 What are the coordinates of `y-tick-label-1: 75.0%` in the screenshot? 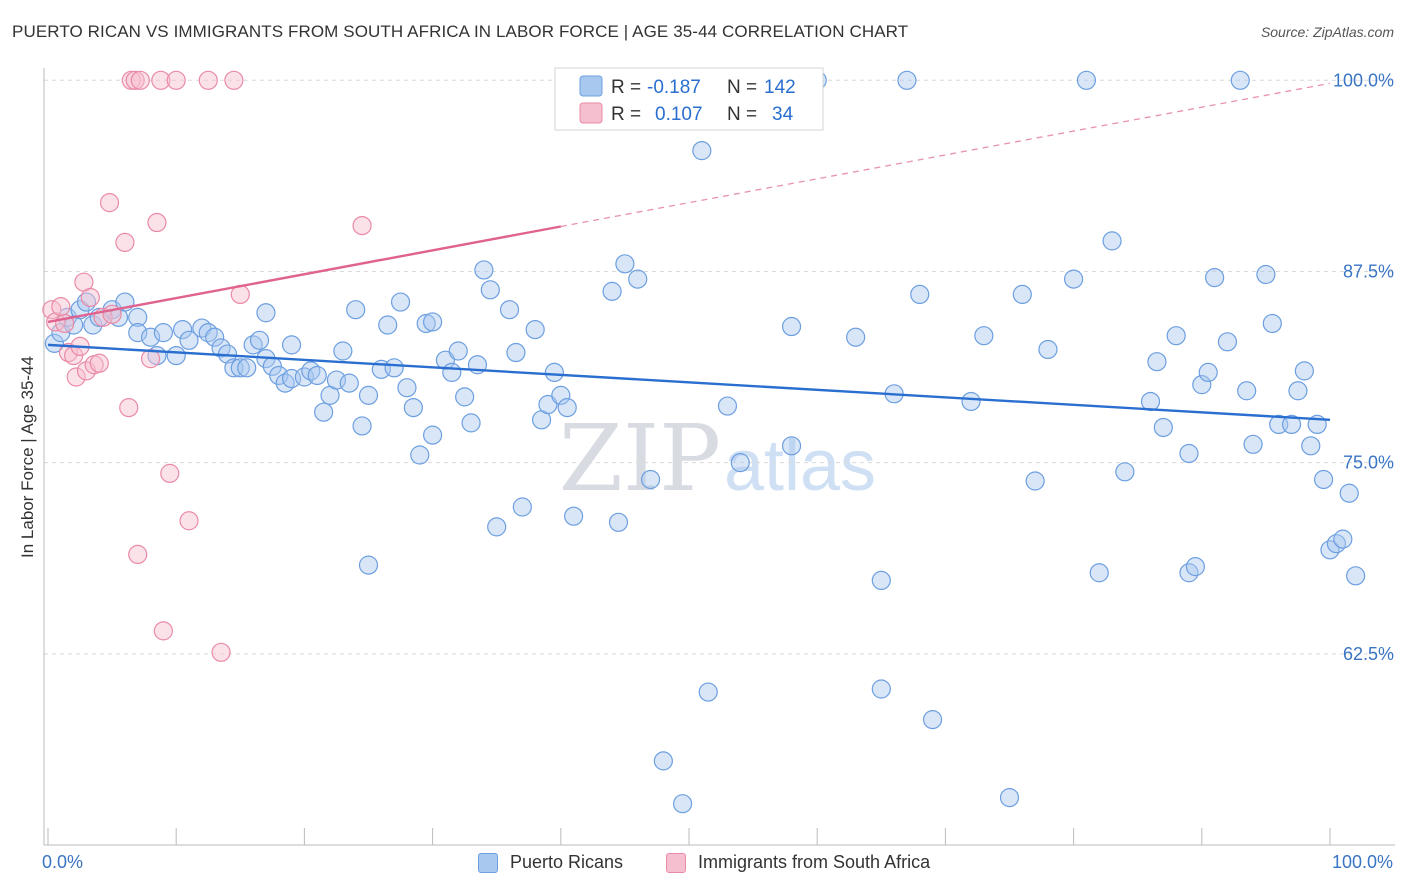 It's located at (1368, 463).